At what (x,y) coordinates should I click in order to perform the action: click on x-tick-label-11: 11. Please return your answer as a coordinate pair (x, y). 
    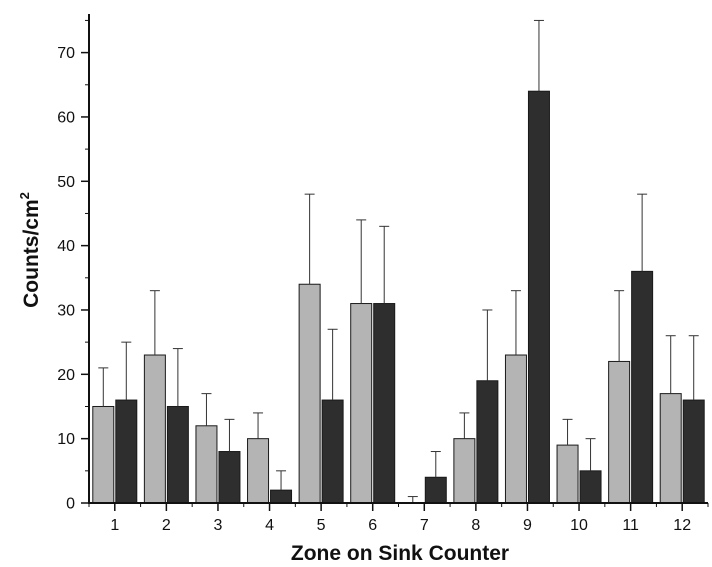
    Looking at the image, I should click on (630, 525).